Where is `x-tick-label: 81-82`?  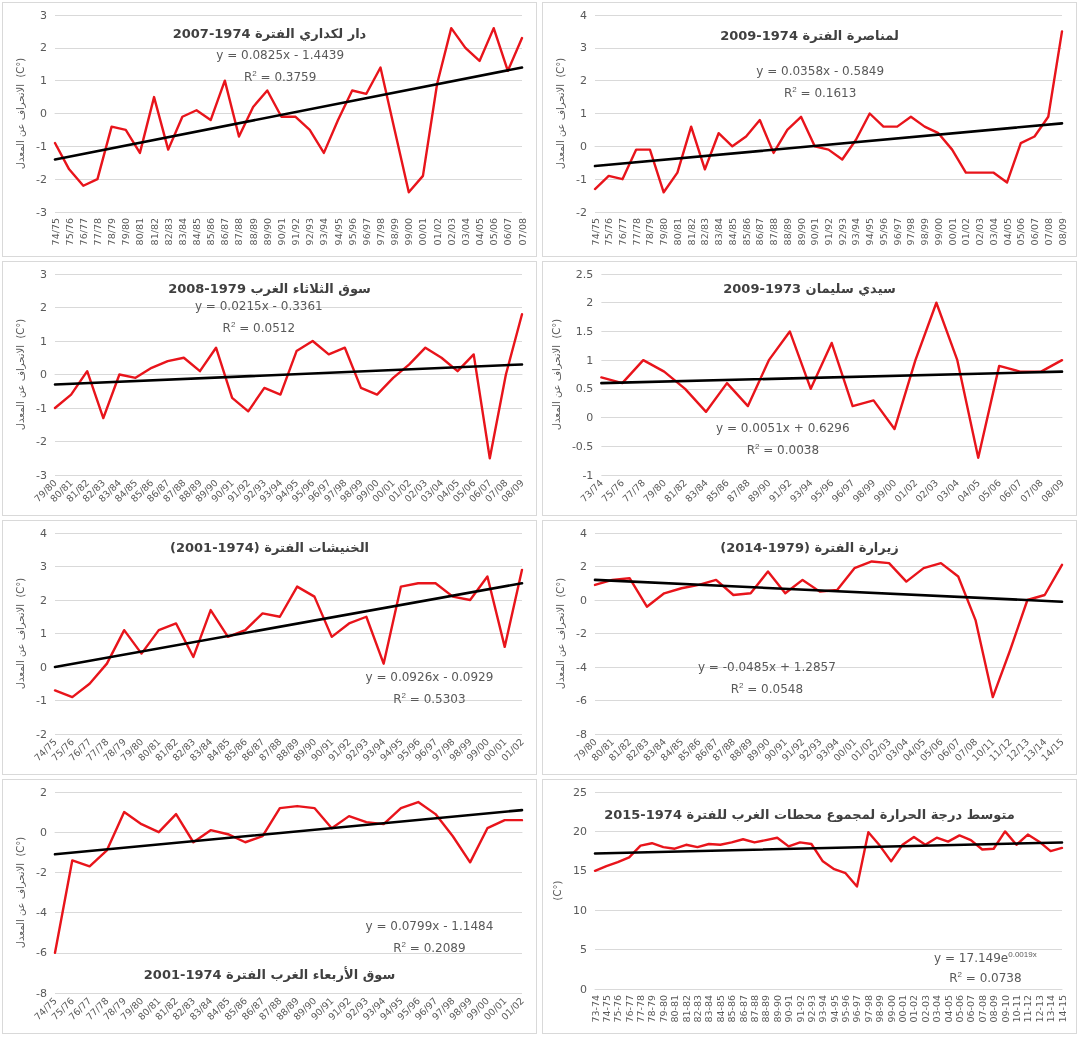 x-tick-label: 81-82 is located at coordinates (686, 1009).